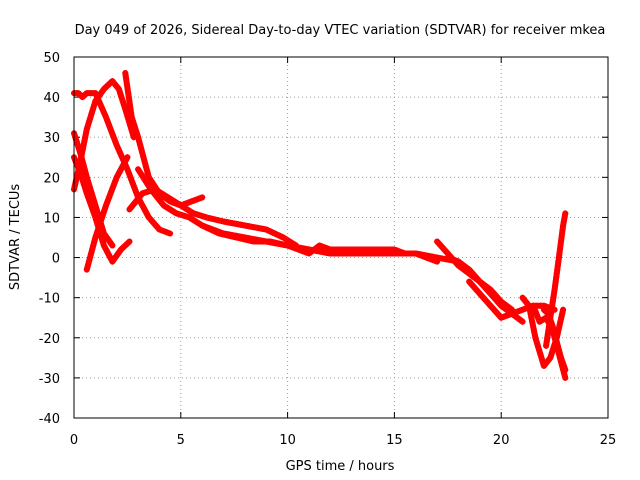 The image size is (640, 480). What do you see at coordinates (51, 218) in the screenshot?
I see `y-tick-label: 10` at bounding box center [51, 218].